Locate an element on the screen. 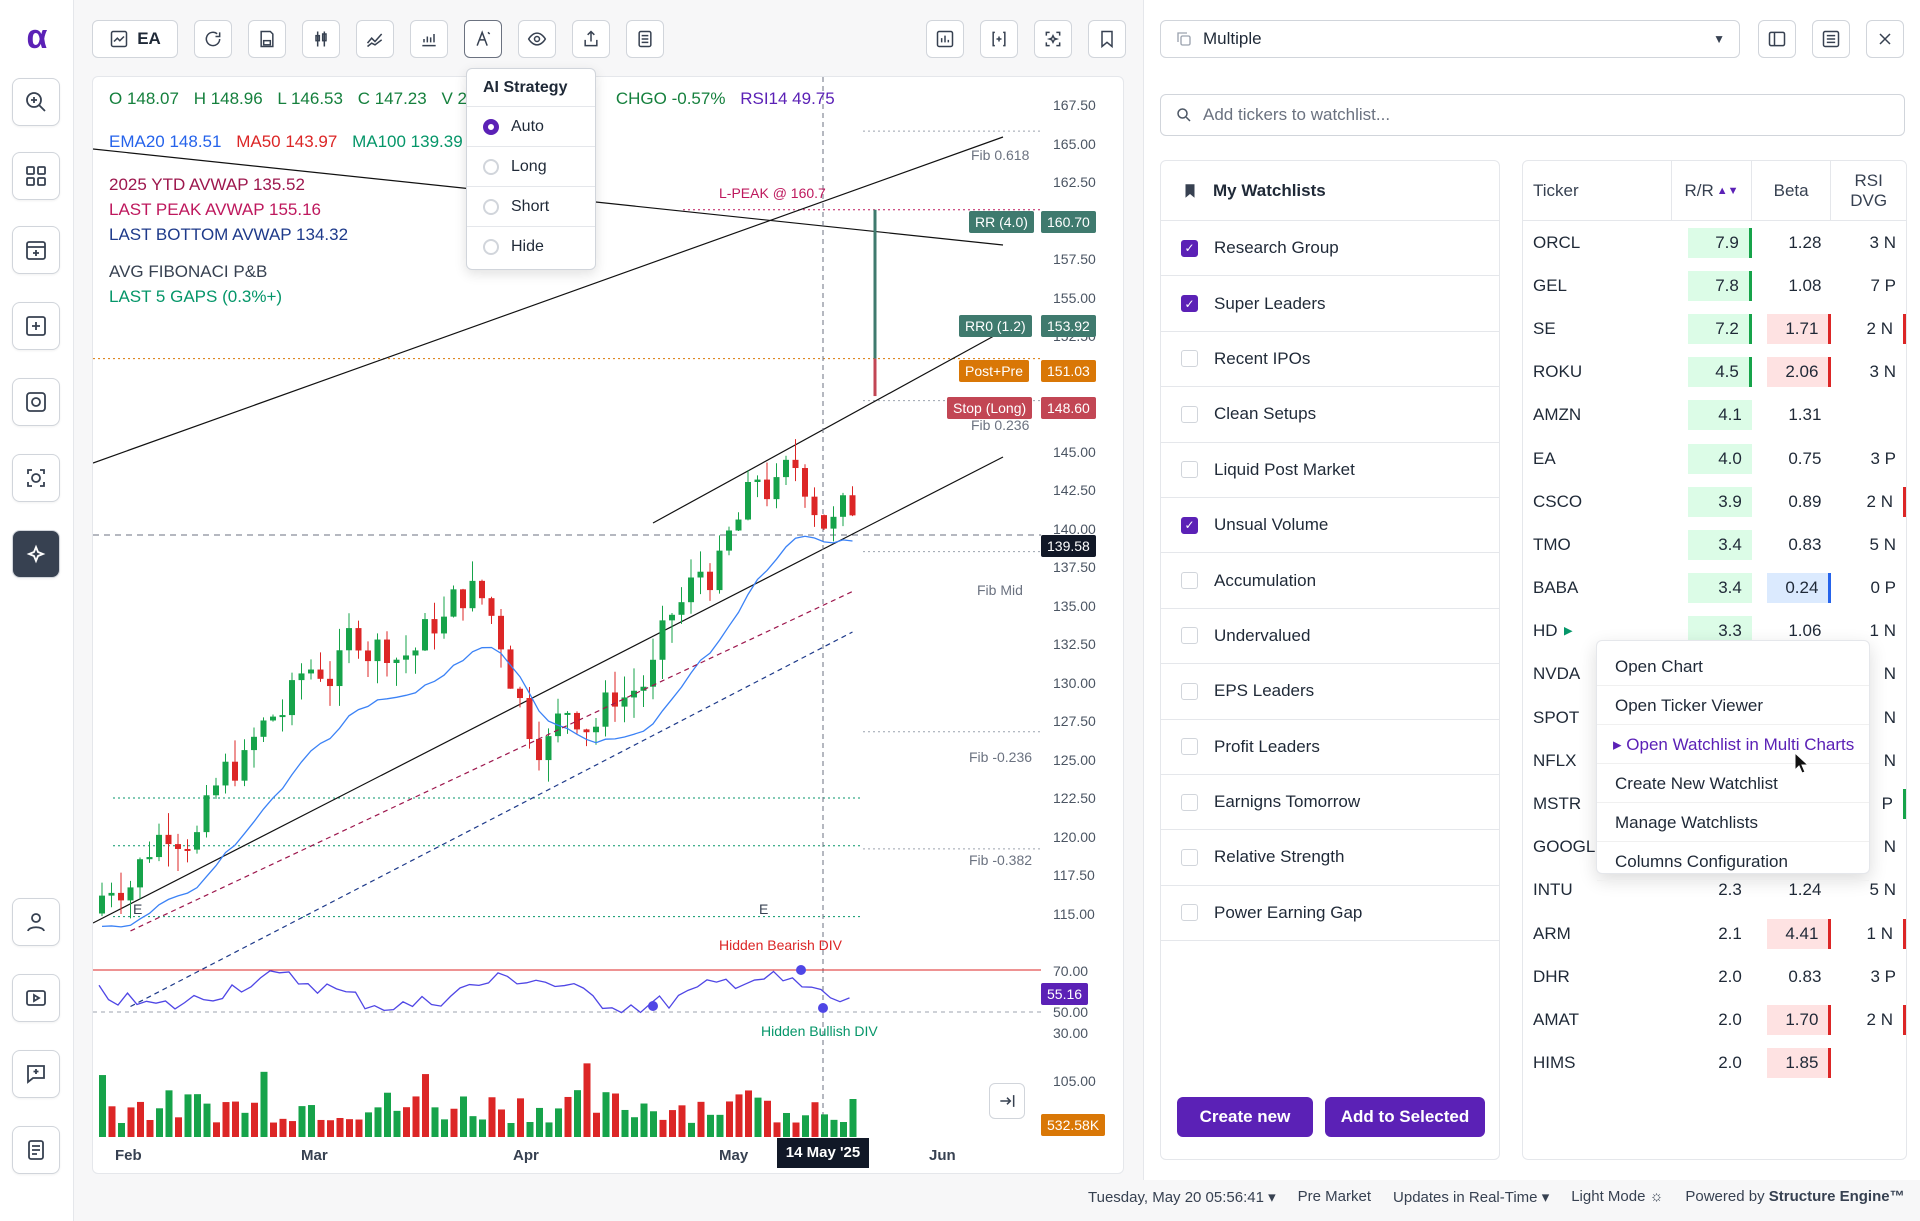 The height and width of the screenshot is (1221, 1920). watchlist-item: Clean Setups is located at coordinates (1330, 415).